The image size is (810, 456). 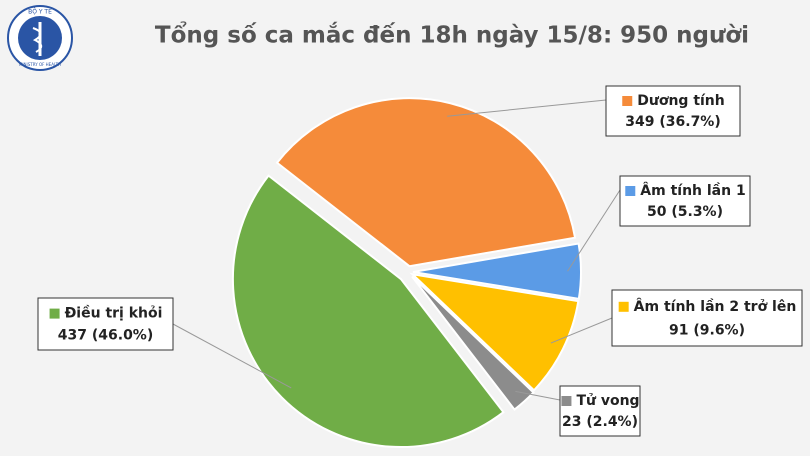 I want to click on slice-value: 50 (5.3%), so click(x=685, y=212).